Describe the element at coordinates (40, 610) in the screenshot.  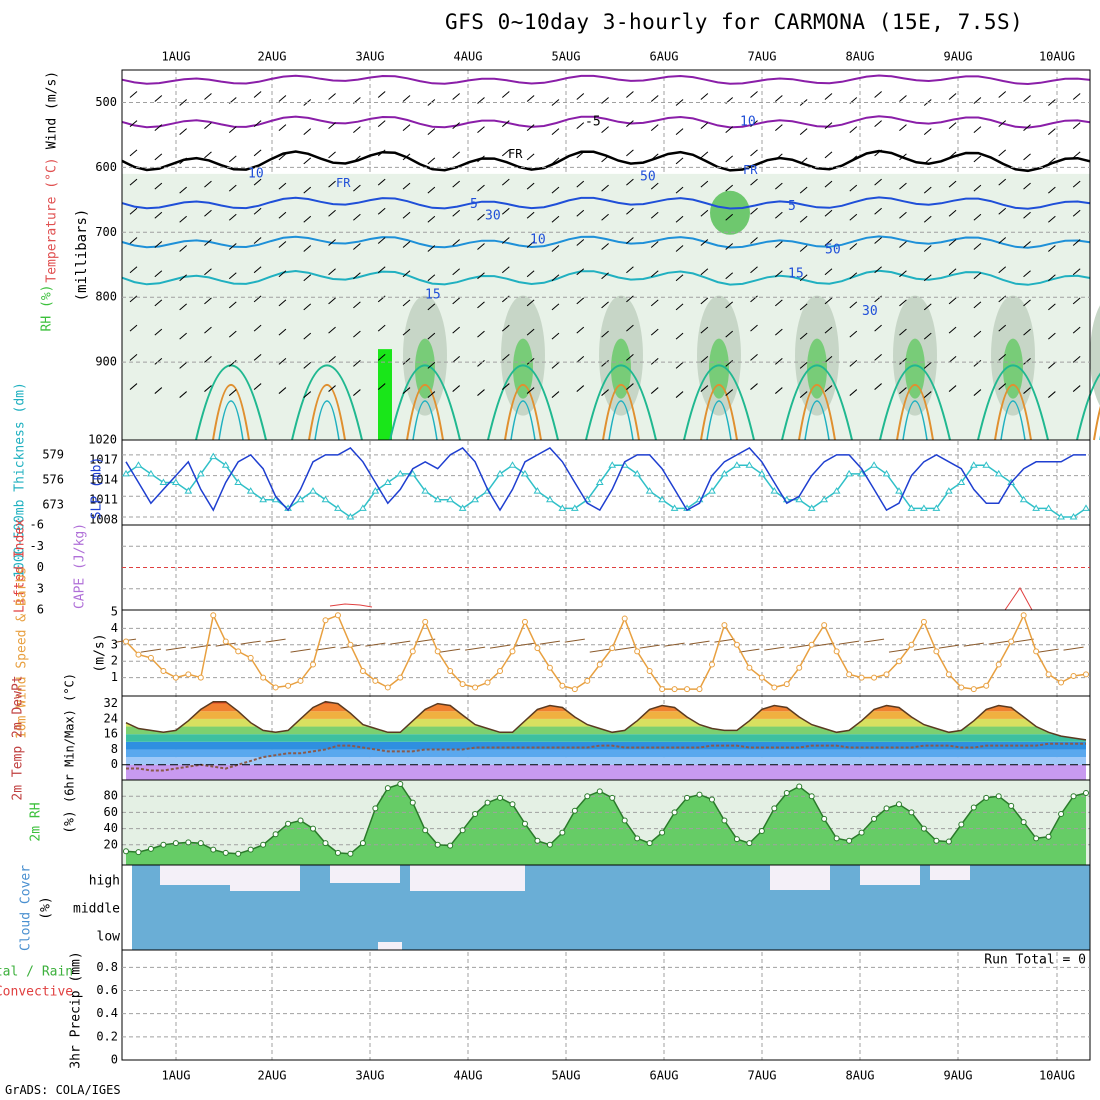
I see `lifted-index-tick-label: 6` at that location.